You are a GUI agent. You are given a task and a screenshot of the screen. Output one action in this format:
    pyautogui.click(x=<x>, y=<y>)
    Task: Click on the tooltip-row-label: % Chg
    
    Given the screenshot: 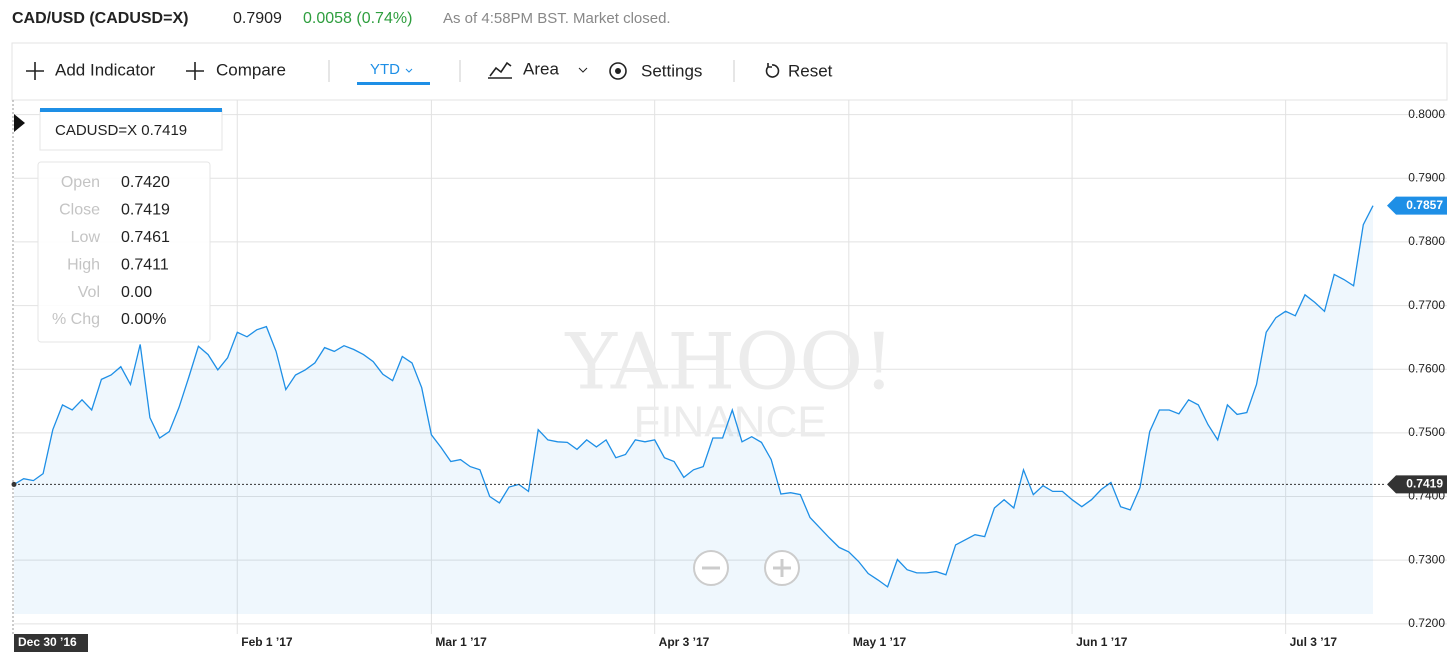 What is the action you would take?
    pyautogui.click(x=76, y=319)
    